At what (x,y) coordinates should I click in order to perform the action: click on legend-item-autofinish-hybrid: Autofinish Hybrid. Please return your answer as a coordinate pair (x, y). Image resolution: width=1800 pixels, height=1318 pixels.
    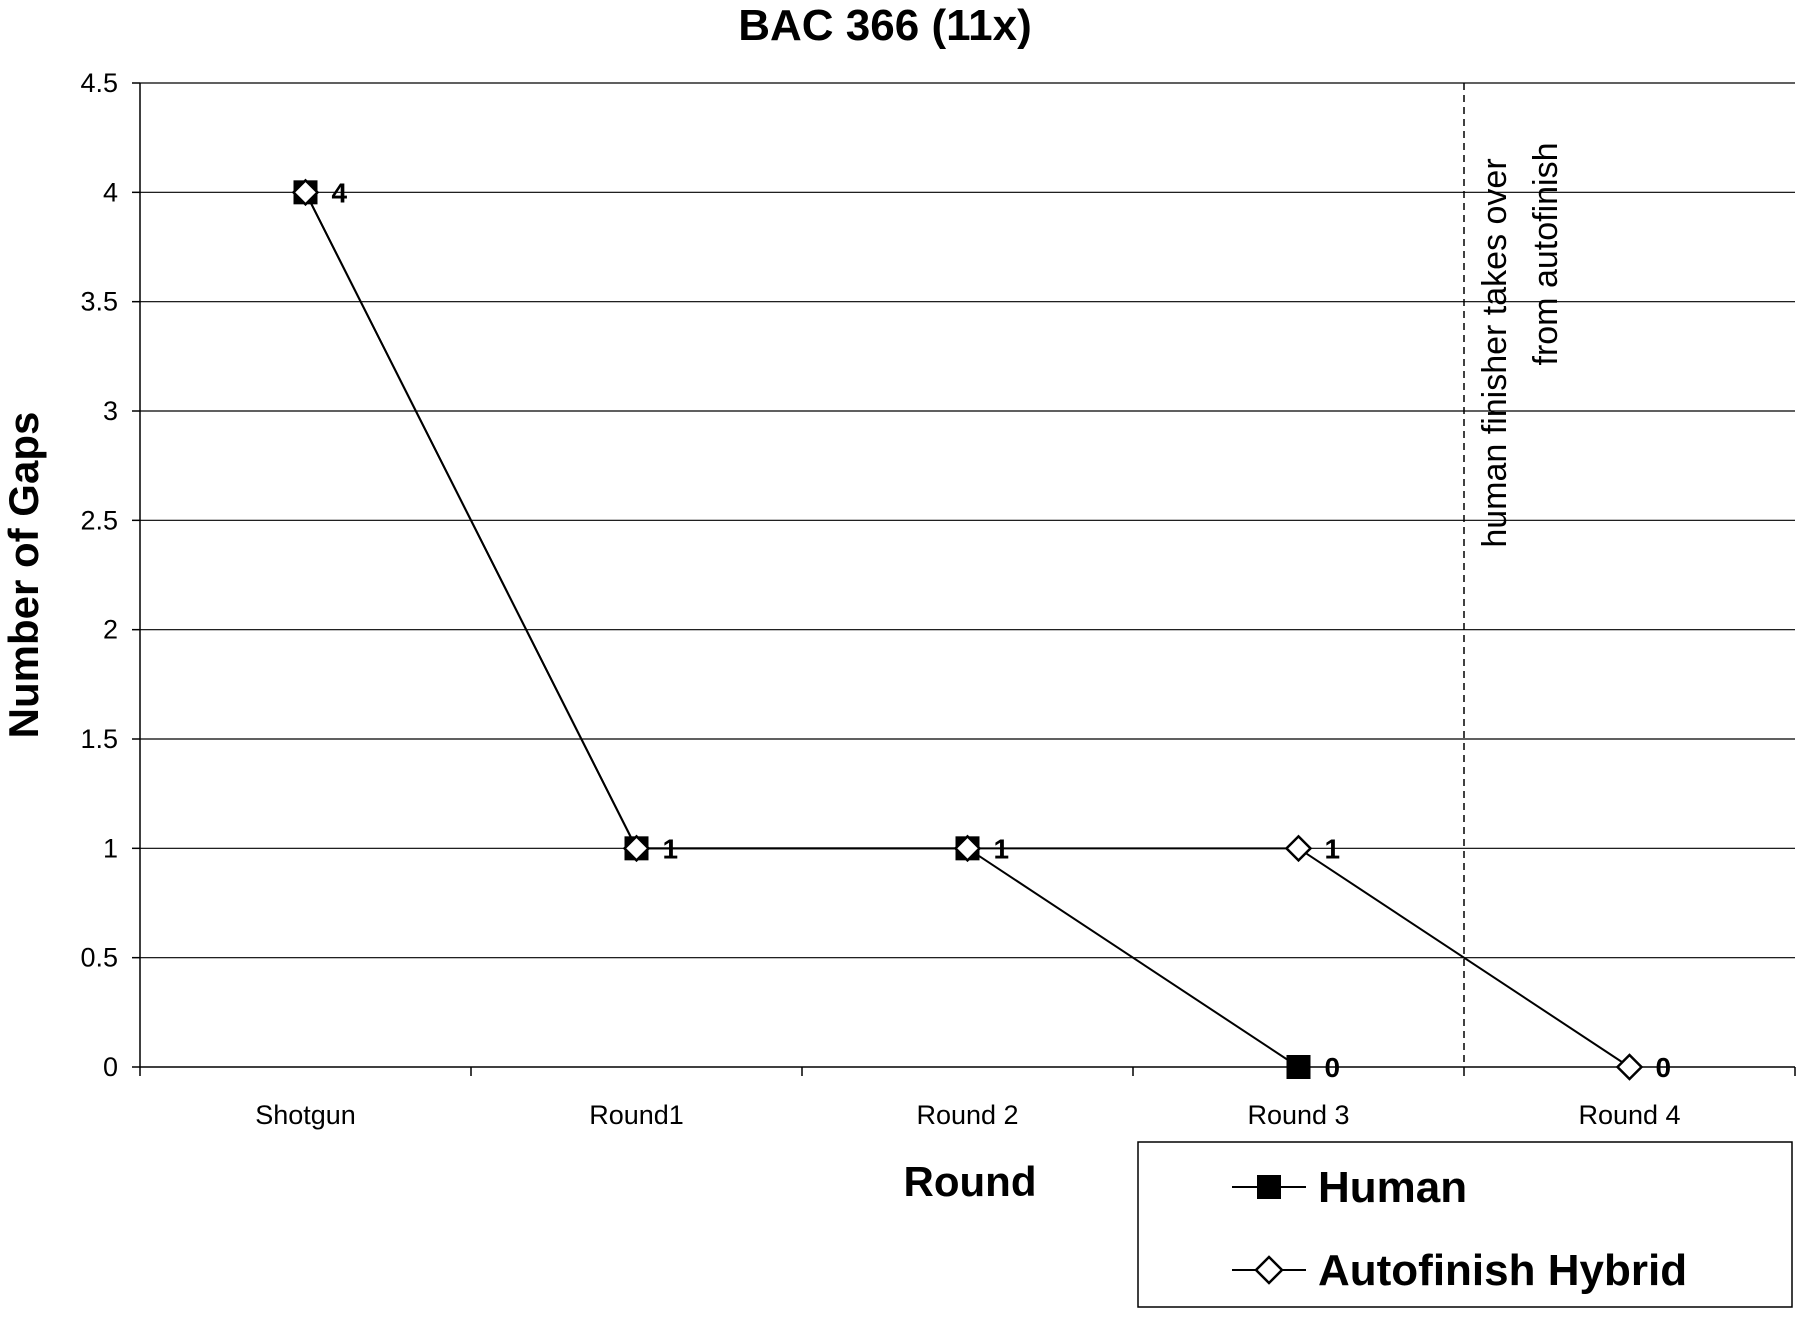
    Looking at the image, I should click on (1459, 1270).